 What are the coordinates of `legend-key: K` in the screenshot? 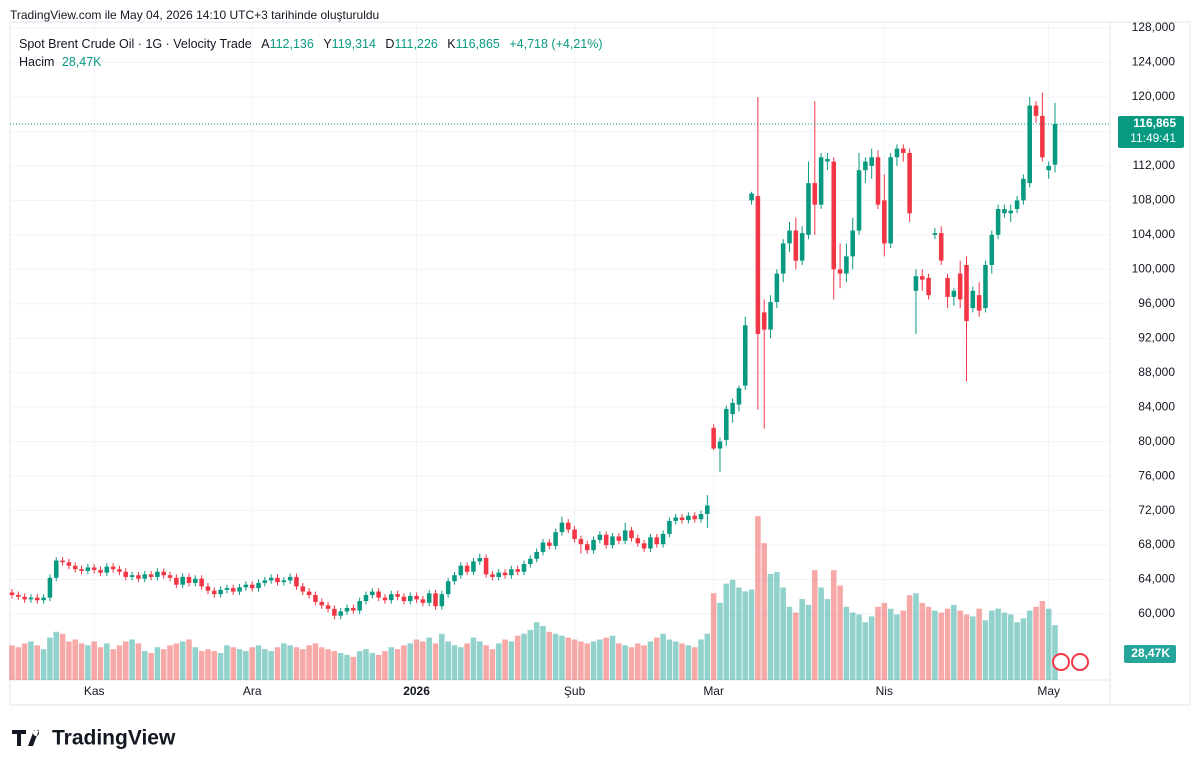 It's located at (451, 44).